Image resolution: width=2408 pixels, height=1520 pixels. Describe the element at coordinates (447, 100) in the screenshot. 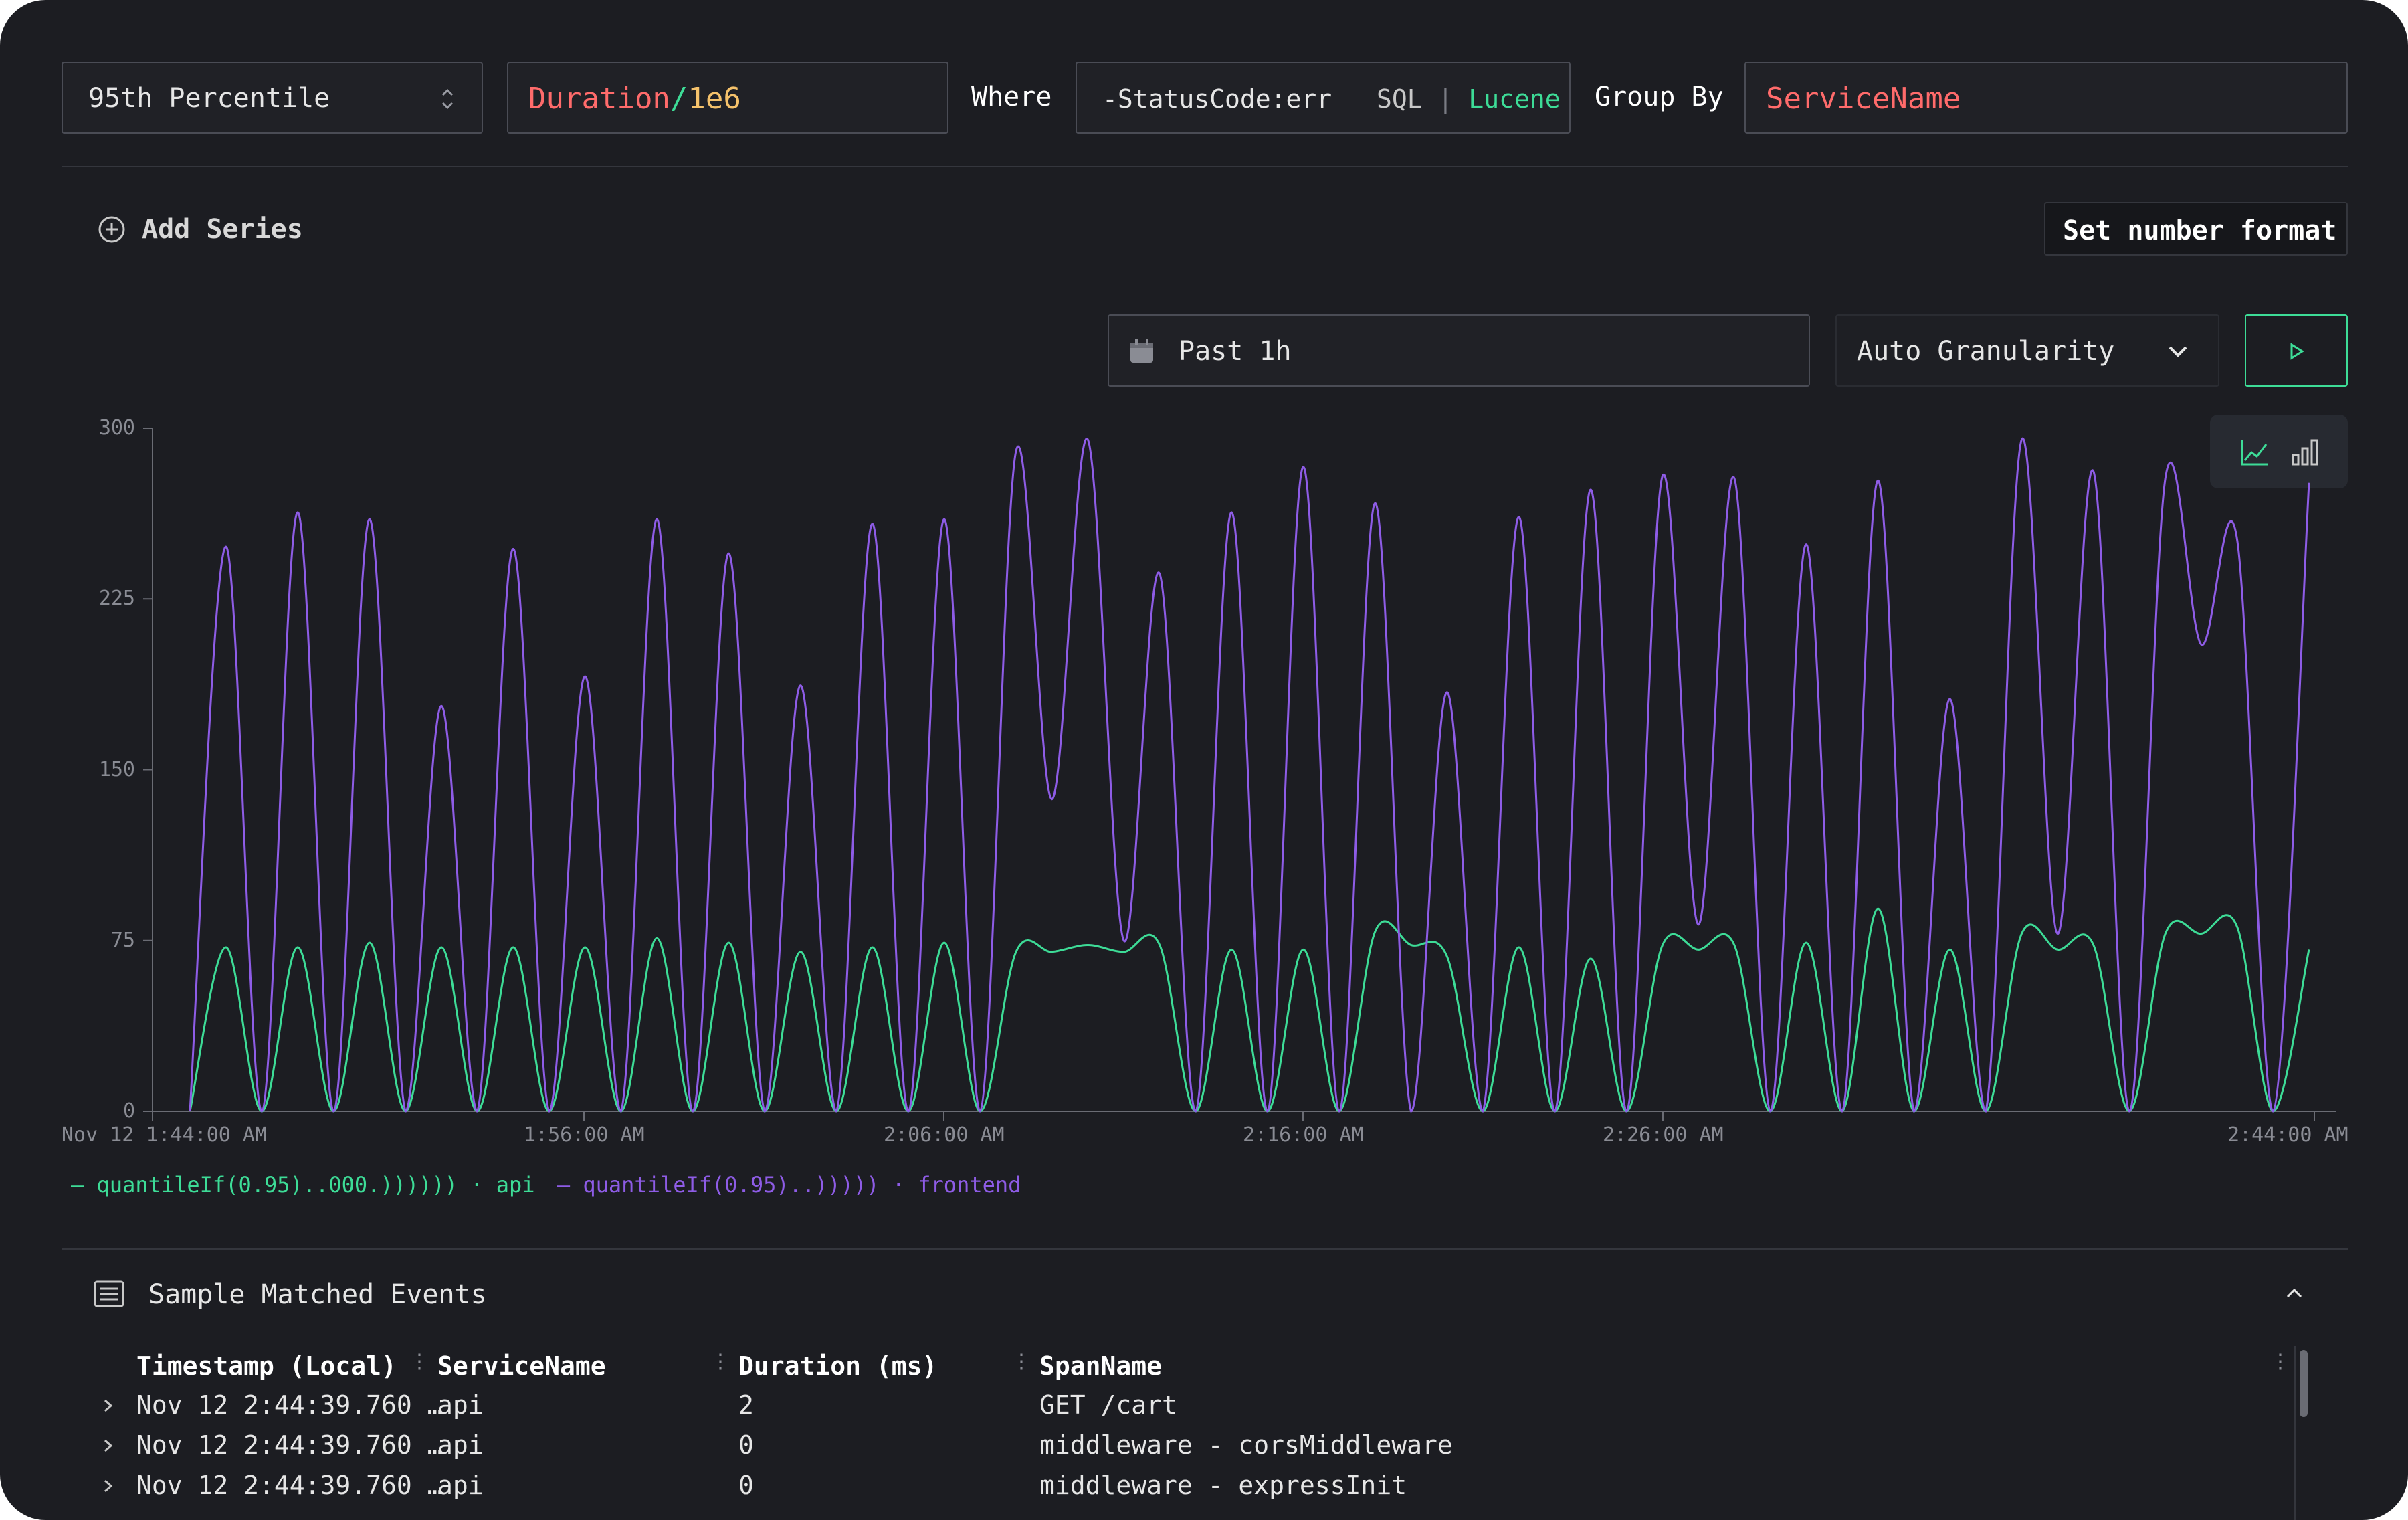

I see `updown-chevron-icon` at that location.